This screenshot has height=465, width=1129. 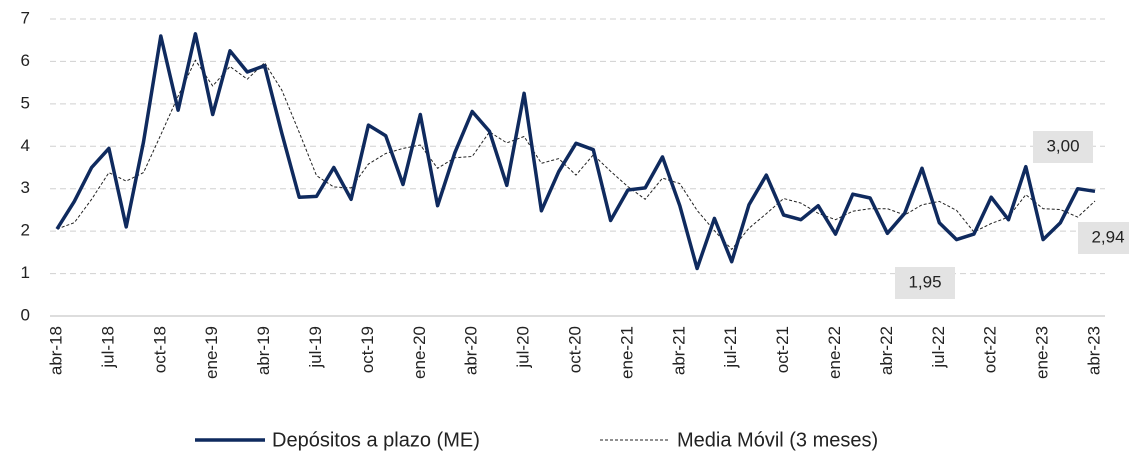 I want to click on x-tick-label: abr-22, so click(x=886, y=350).